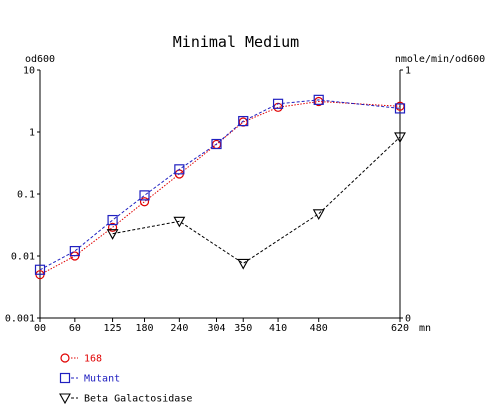  Describe the element at coordinates (125, 379) in the screenshot. I see `legend: 168 Mutant Beta Galactosidase` at that location.